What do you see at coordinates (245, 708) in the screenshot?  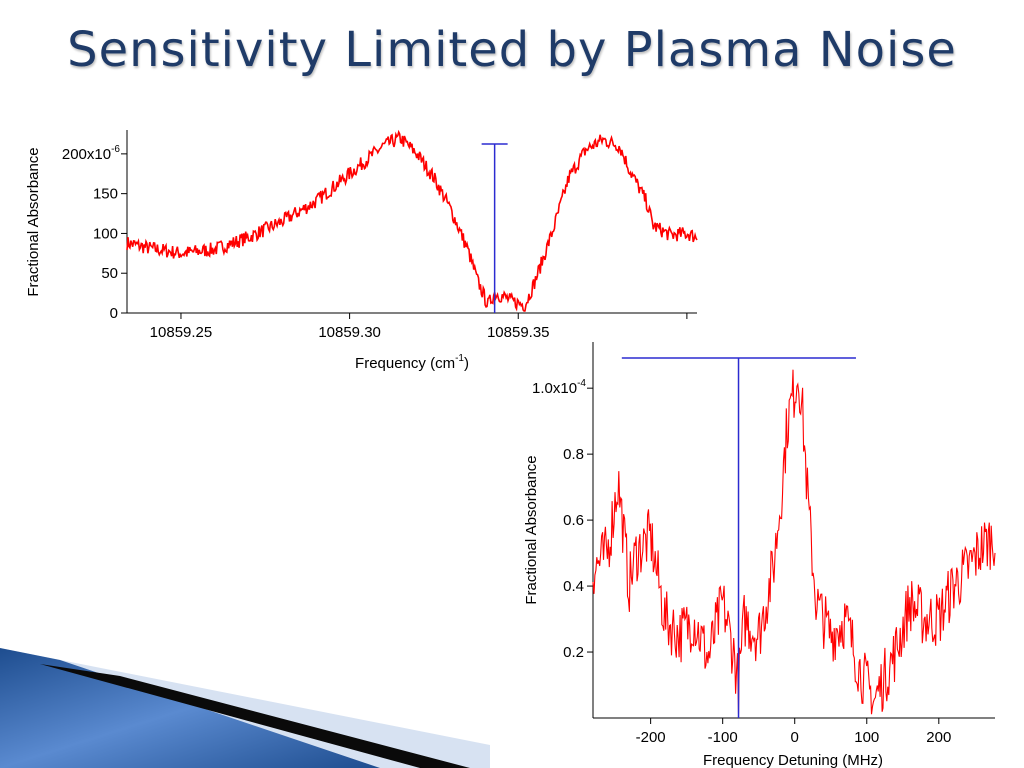 I see `corner-swoosh-decoration` at bounding box center [245, 708].